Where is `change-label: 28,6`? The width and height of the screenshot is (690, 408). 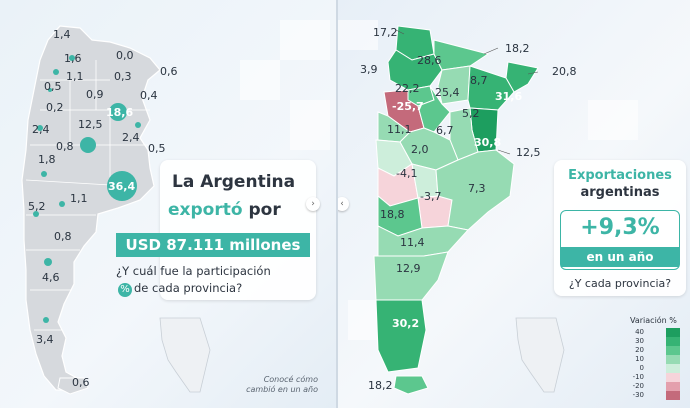 change-label: 28,6 is located at coordinates (429, 60).